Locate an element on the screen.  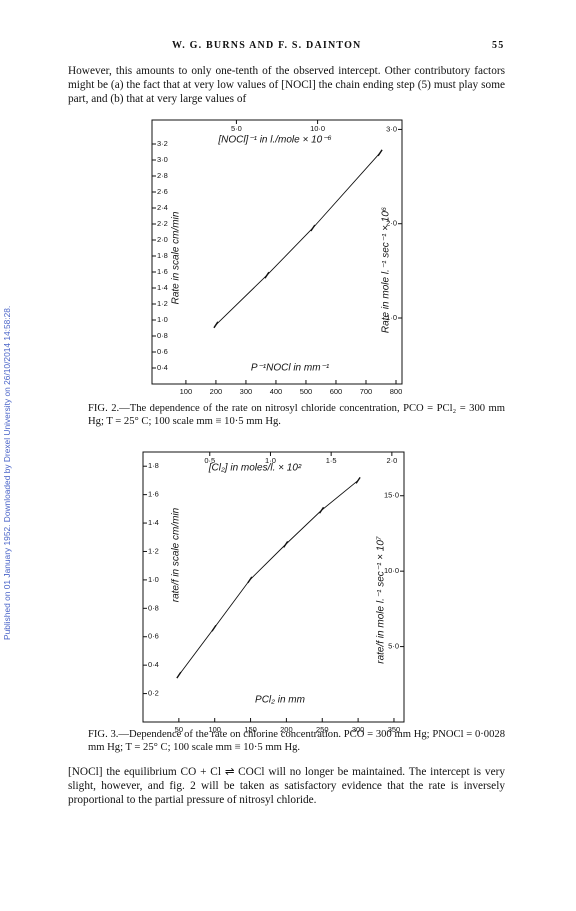
x2-tick-label: 0·5 is located at coordinates (209, 460).